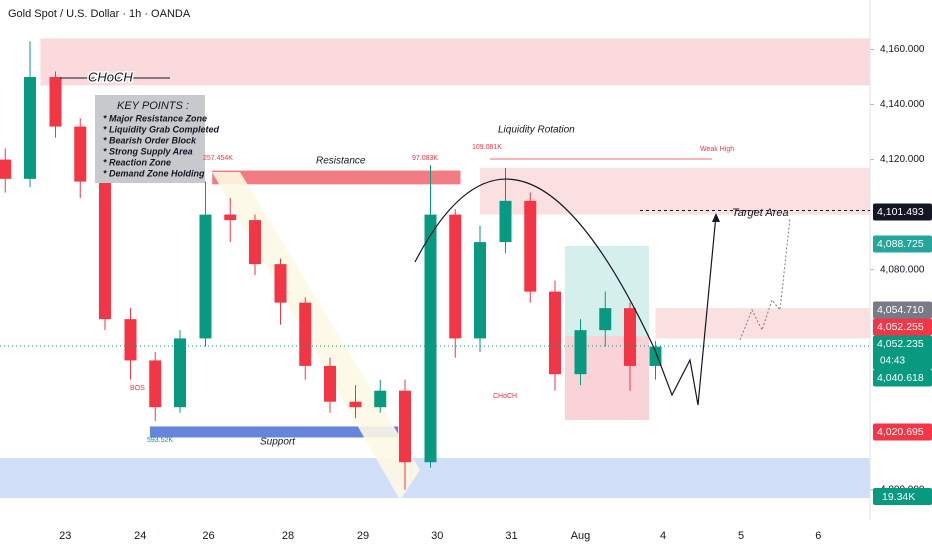  Describe the element at coordinates (65, 536) in the screenshot. I see `x-tick-label: 23` at that location.